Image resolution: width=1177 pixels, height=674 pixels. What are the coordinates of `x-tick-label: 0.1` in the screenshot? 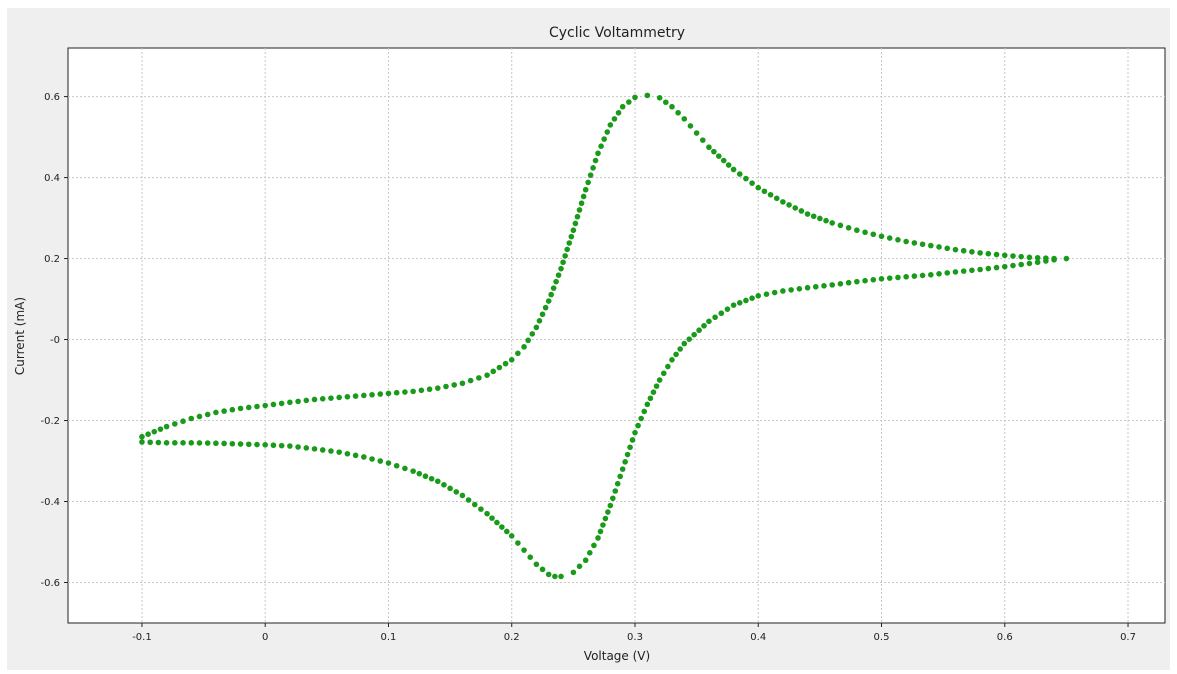 It's located at (389, 637).